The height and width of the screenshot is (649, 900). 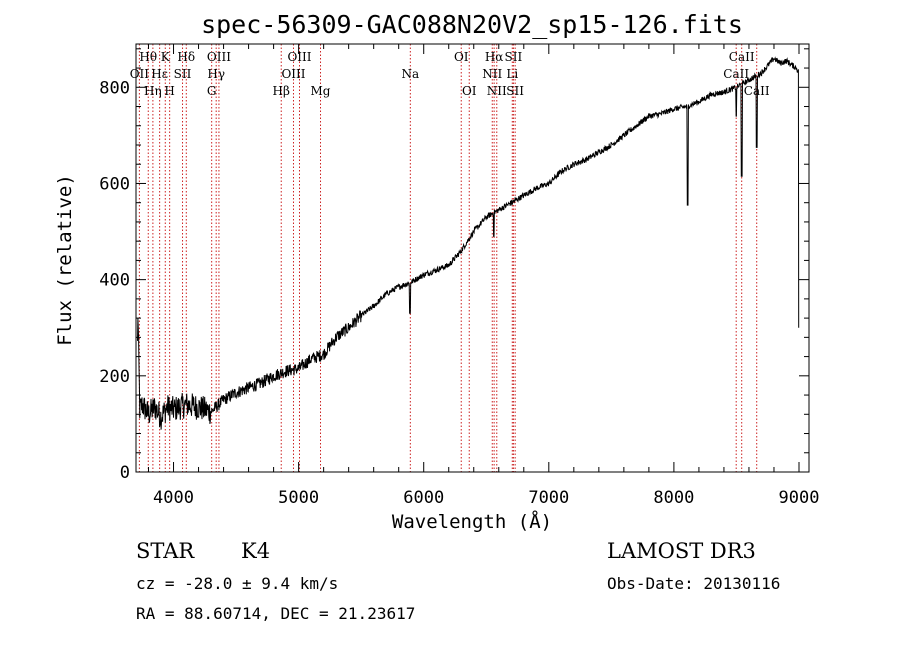 I want to click on y-tick-label: 600, so click(x=114, y=184).